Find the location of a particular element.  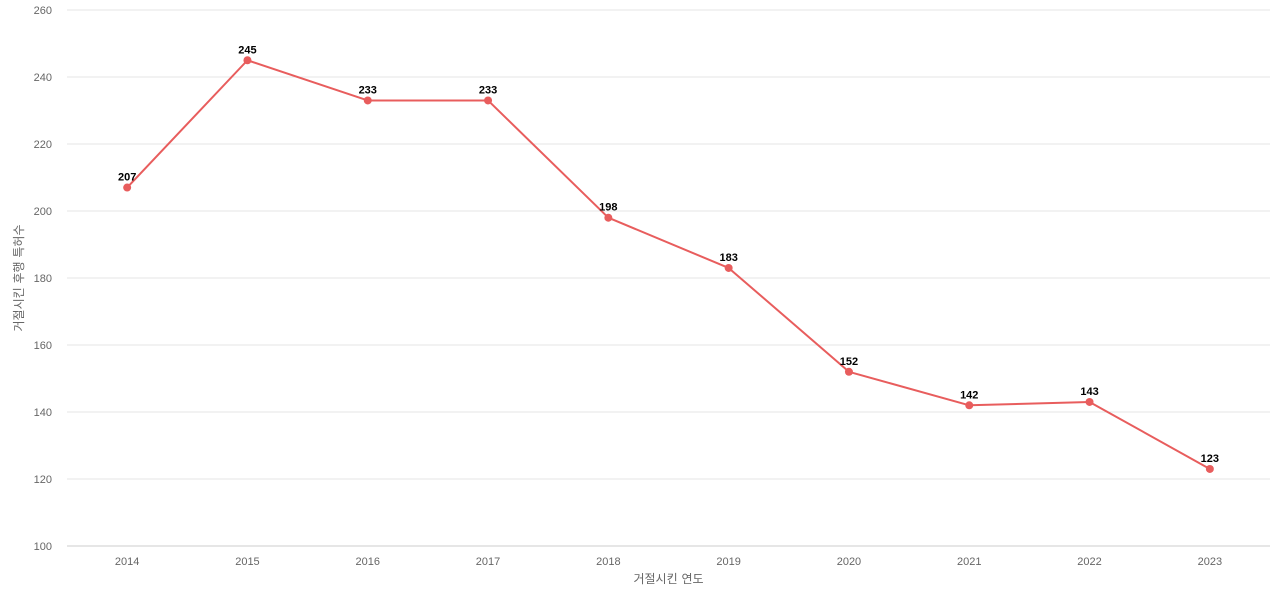

y-tick-label: 100 is located at coordinates (43, 547).